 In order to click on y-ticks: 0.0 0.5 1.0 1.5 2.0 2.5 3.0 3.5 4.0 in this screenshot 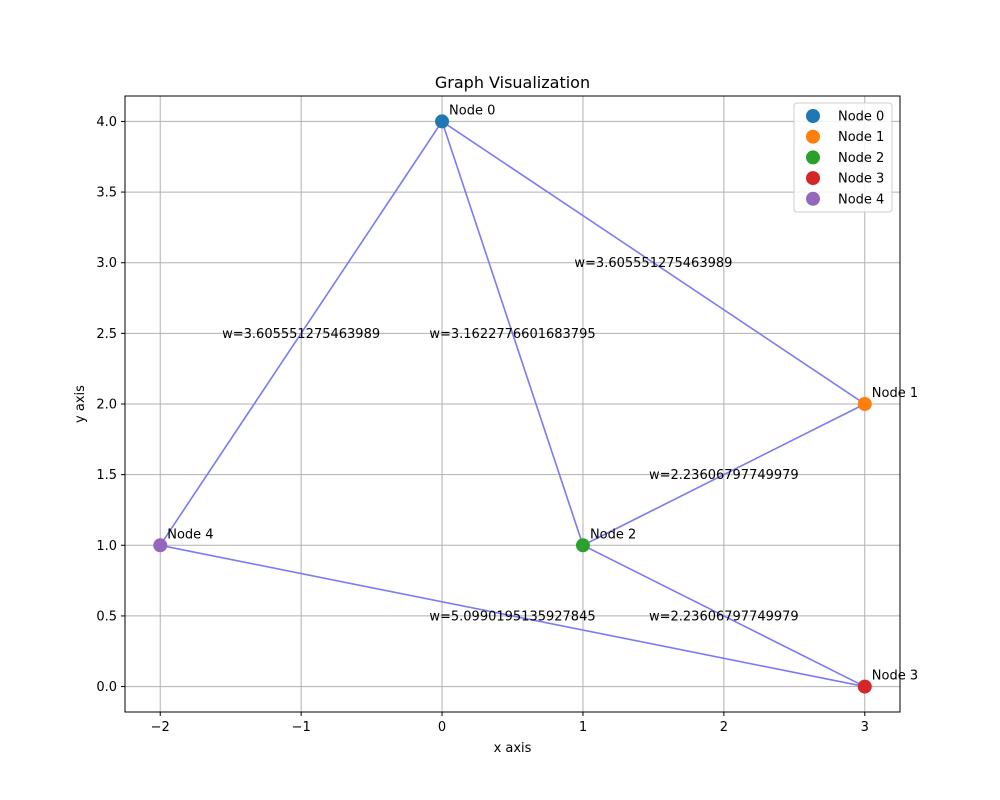, I will do `click(110, 405)`.